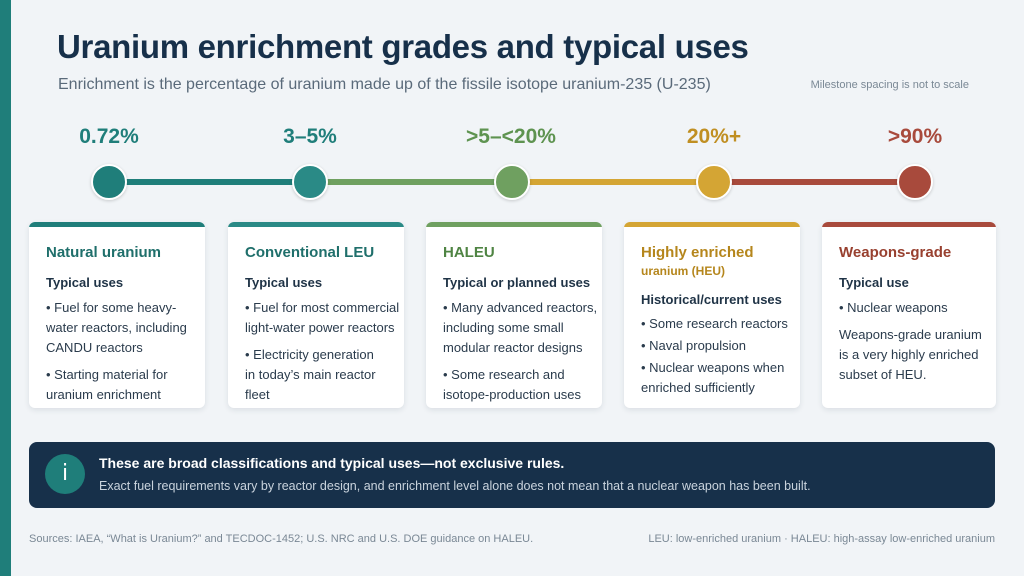 This screenshot has width=1024, height=576. Describe the element at coordinates (517, 282) in the screenshot. I see `card-subheading: Typical or planned uses` at that location.